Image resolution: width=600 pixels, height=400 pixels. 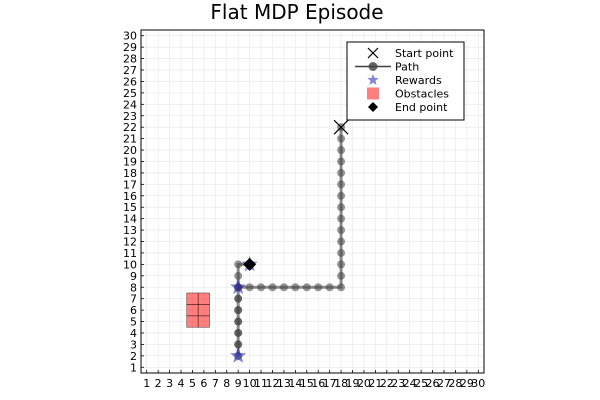 I want to click on y-tick-label: 25, so click(x=130, y=93).